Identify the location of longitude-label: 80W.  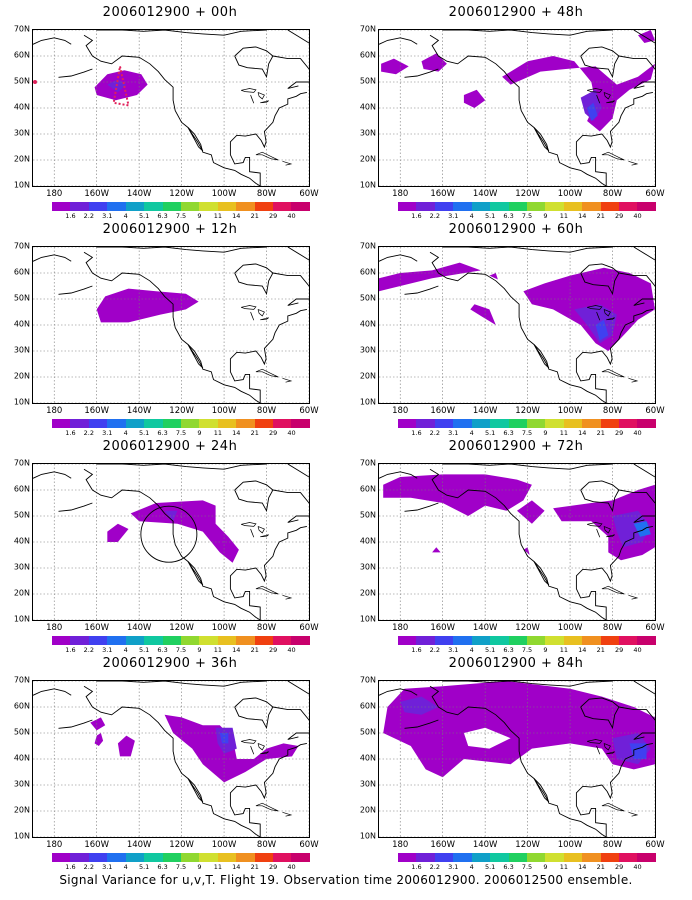
(612, 845).